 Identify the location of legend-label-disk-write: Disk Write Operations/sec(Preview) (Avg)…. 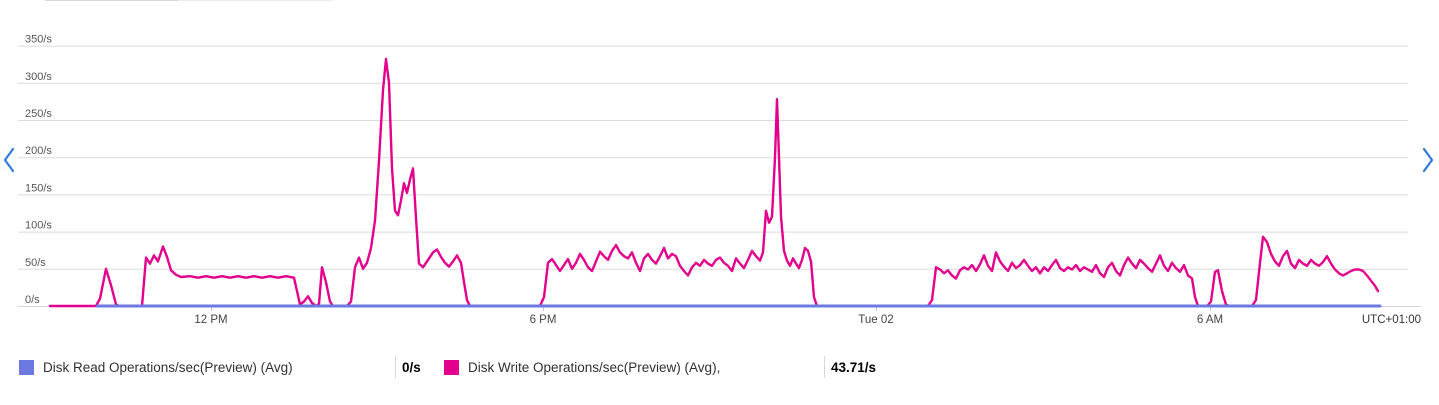
(594, 367).